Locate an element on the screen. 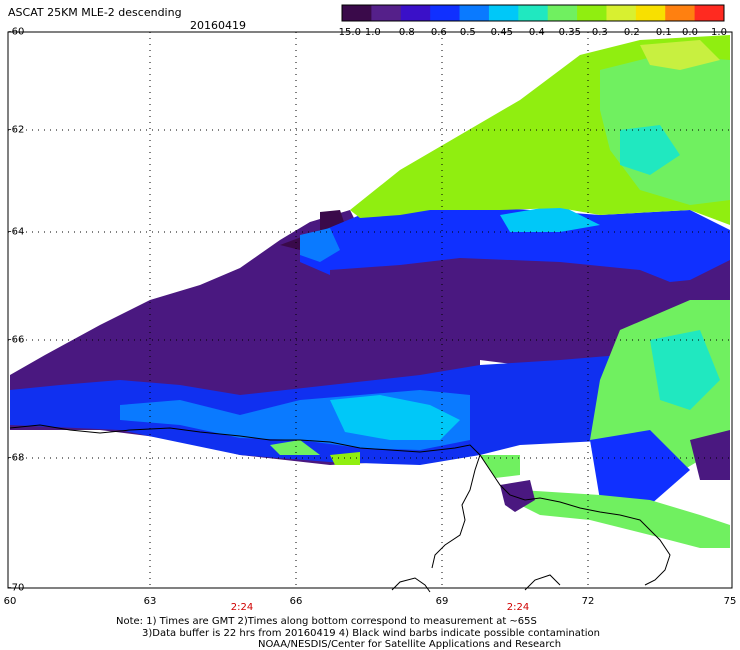  colorbar-tick-label: -0.5 is located at coordinates (466, 32).